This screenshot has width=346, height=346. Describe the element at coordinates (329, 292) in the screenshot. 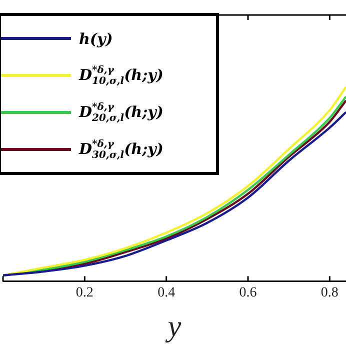

I see `x-tick-label: 0.8` at that location.